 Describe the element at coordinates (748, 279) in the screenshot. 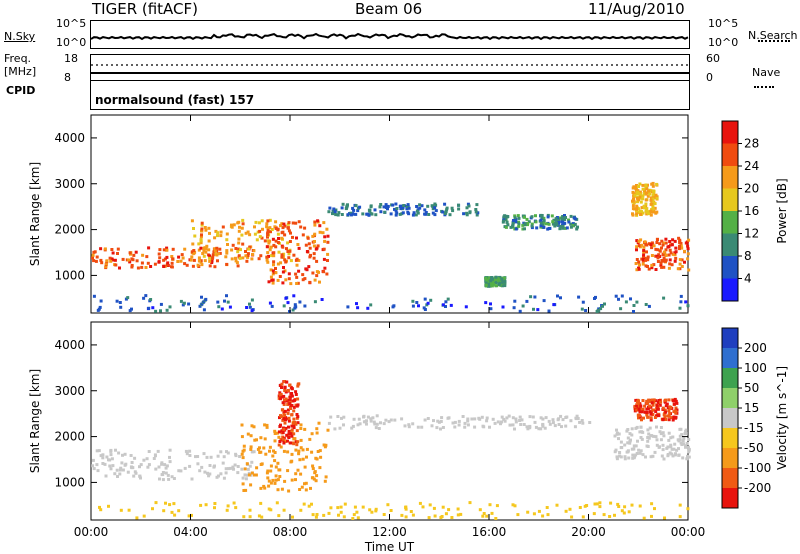

I see `colorbar-tick-label: 4` at that location.